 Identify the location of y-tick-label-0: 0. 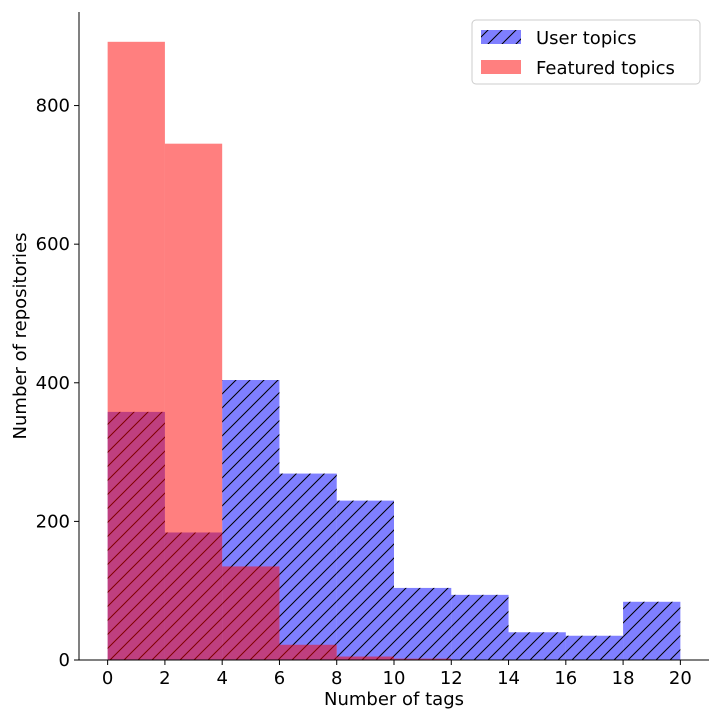
(64, 660).